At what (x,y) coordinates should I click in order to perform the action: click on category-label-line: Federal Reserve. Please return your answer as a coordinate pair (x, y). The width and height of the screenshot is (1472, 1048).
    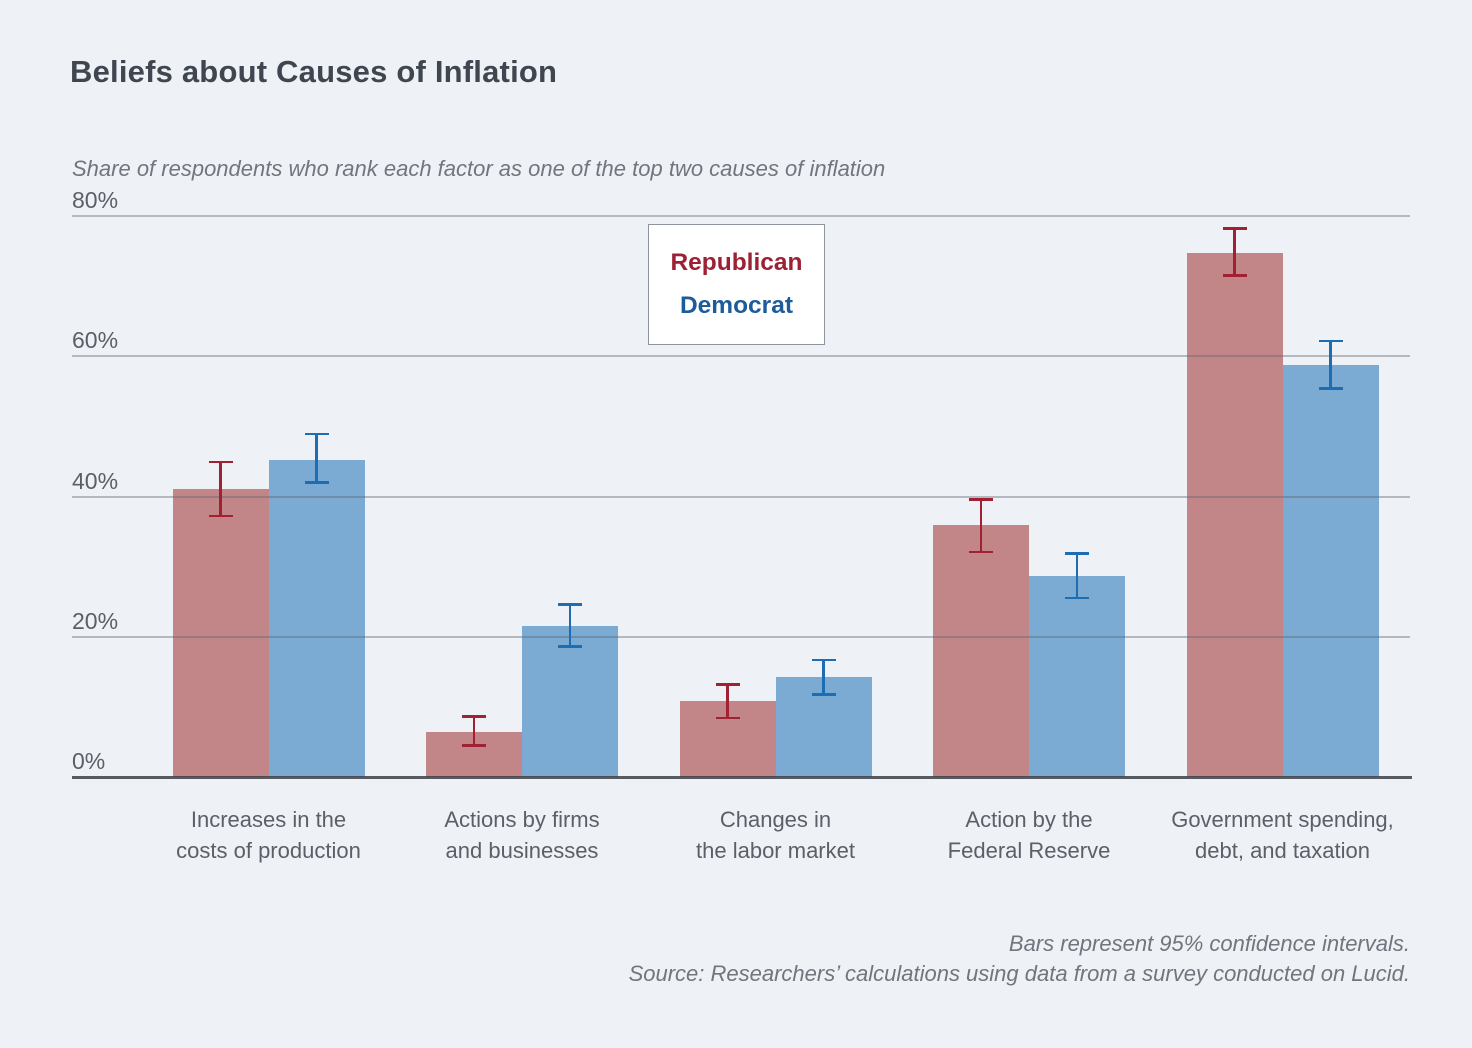
    Looking at the image, I should click on (1029, 850).